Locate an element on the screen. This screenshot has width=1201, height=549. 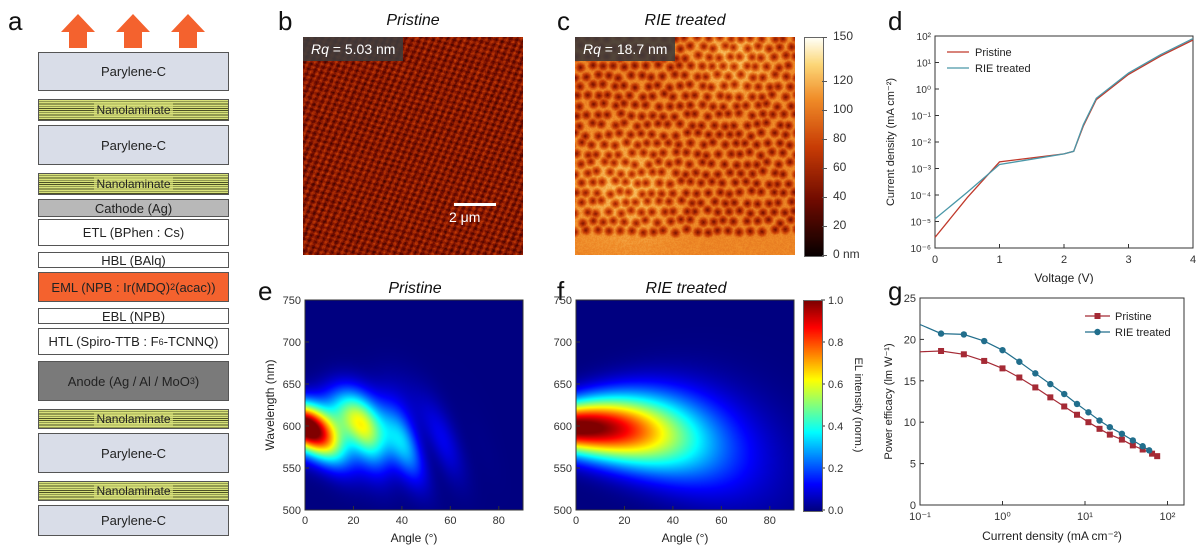
light-emission-arrows is located at coordinates (133, 31).